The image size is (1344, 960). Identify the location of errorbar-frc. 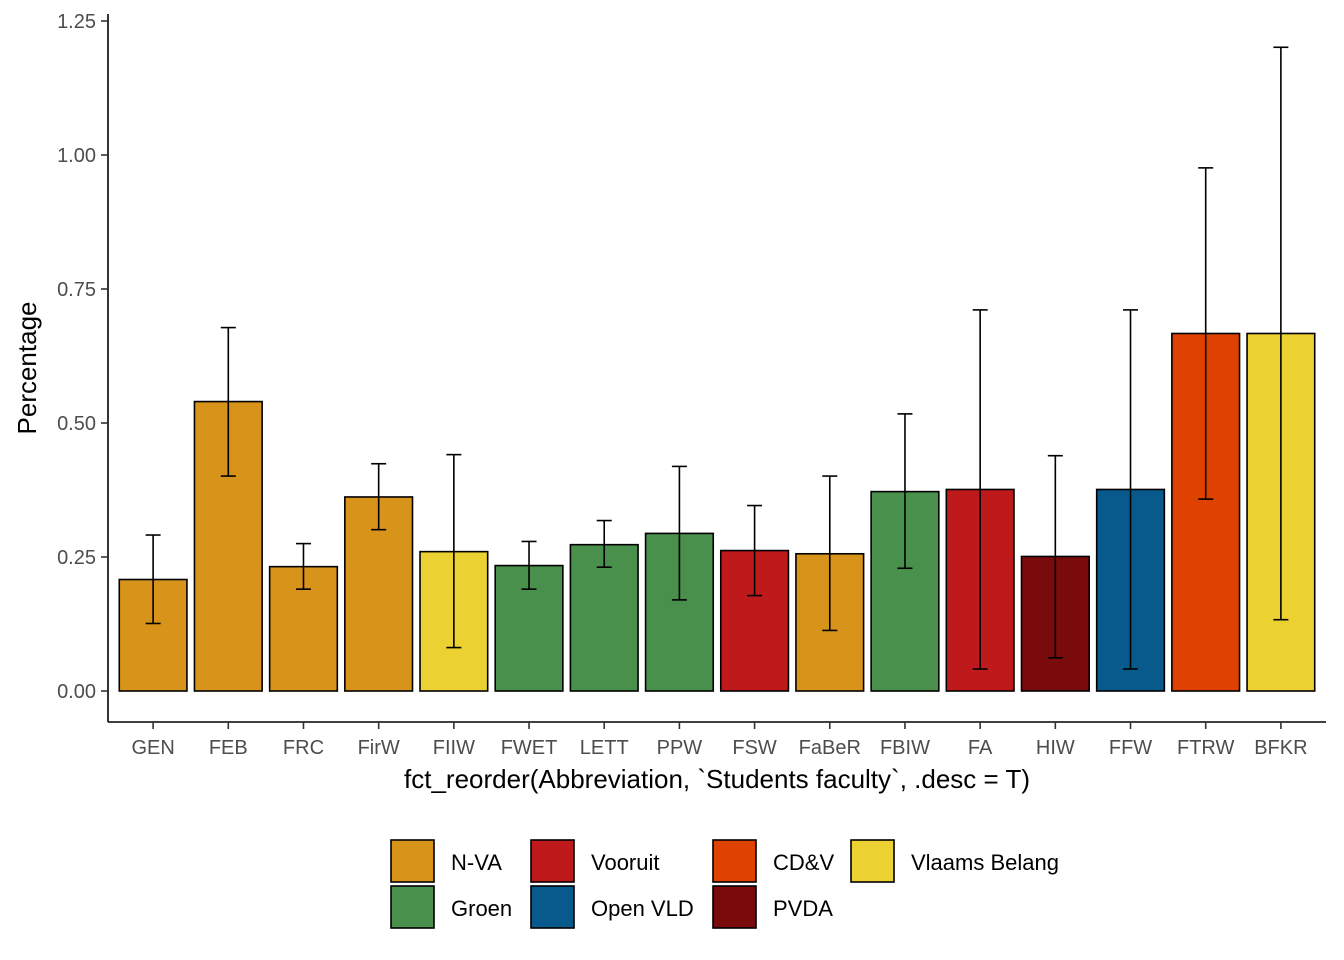
(303, 566).